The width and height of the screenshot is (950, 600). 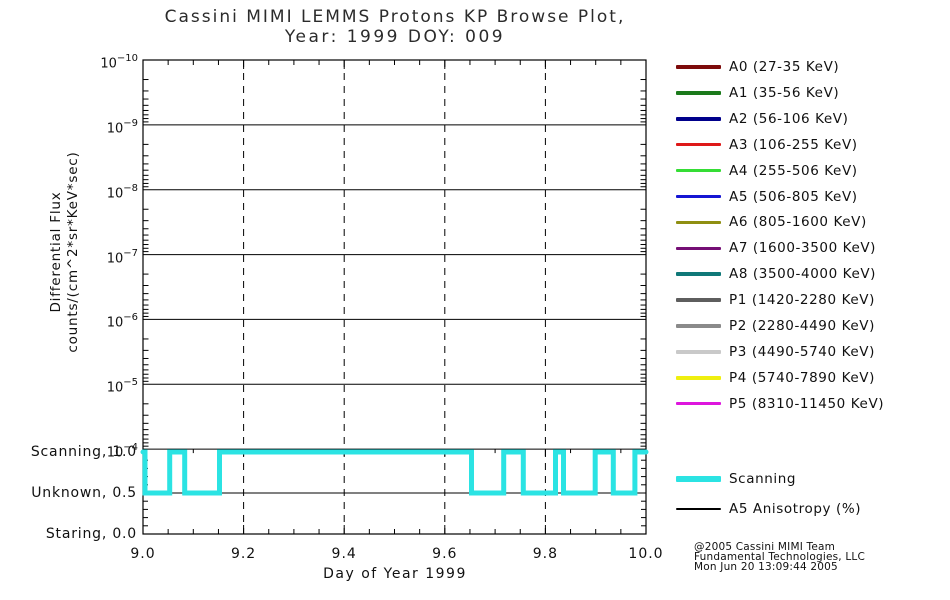 I want to click on legend-item: A3 (106-255 KeV), so click(x=767, y=145).